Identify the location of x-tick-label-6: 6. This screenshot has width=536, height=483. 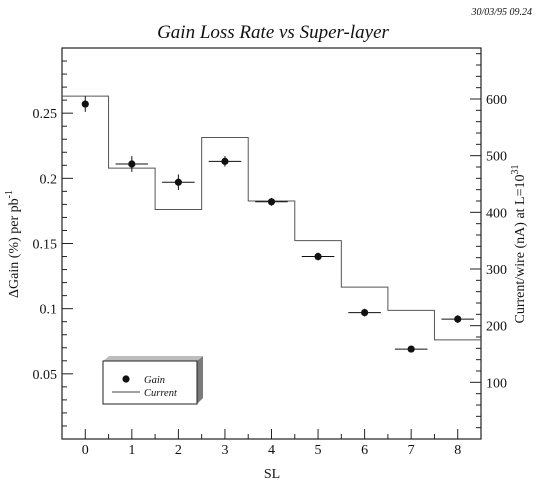
(364, 450).